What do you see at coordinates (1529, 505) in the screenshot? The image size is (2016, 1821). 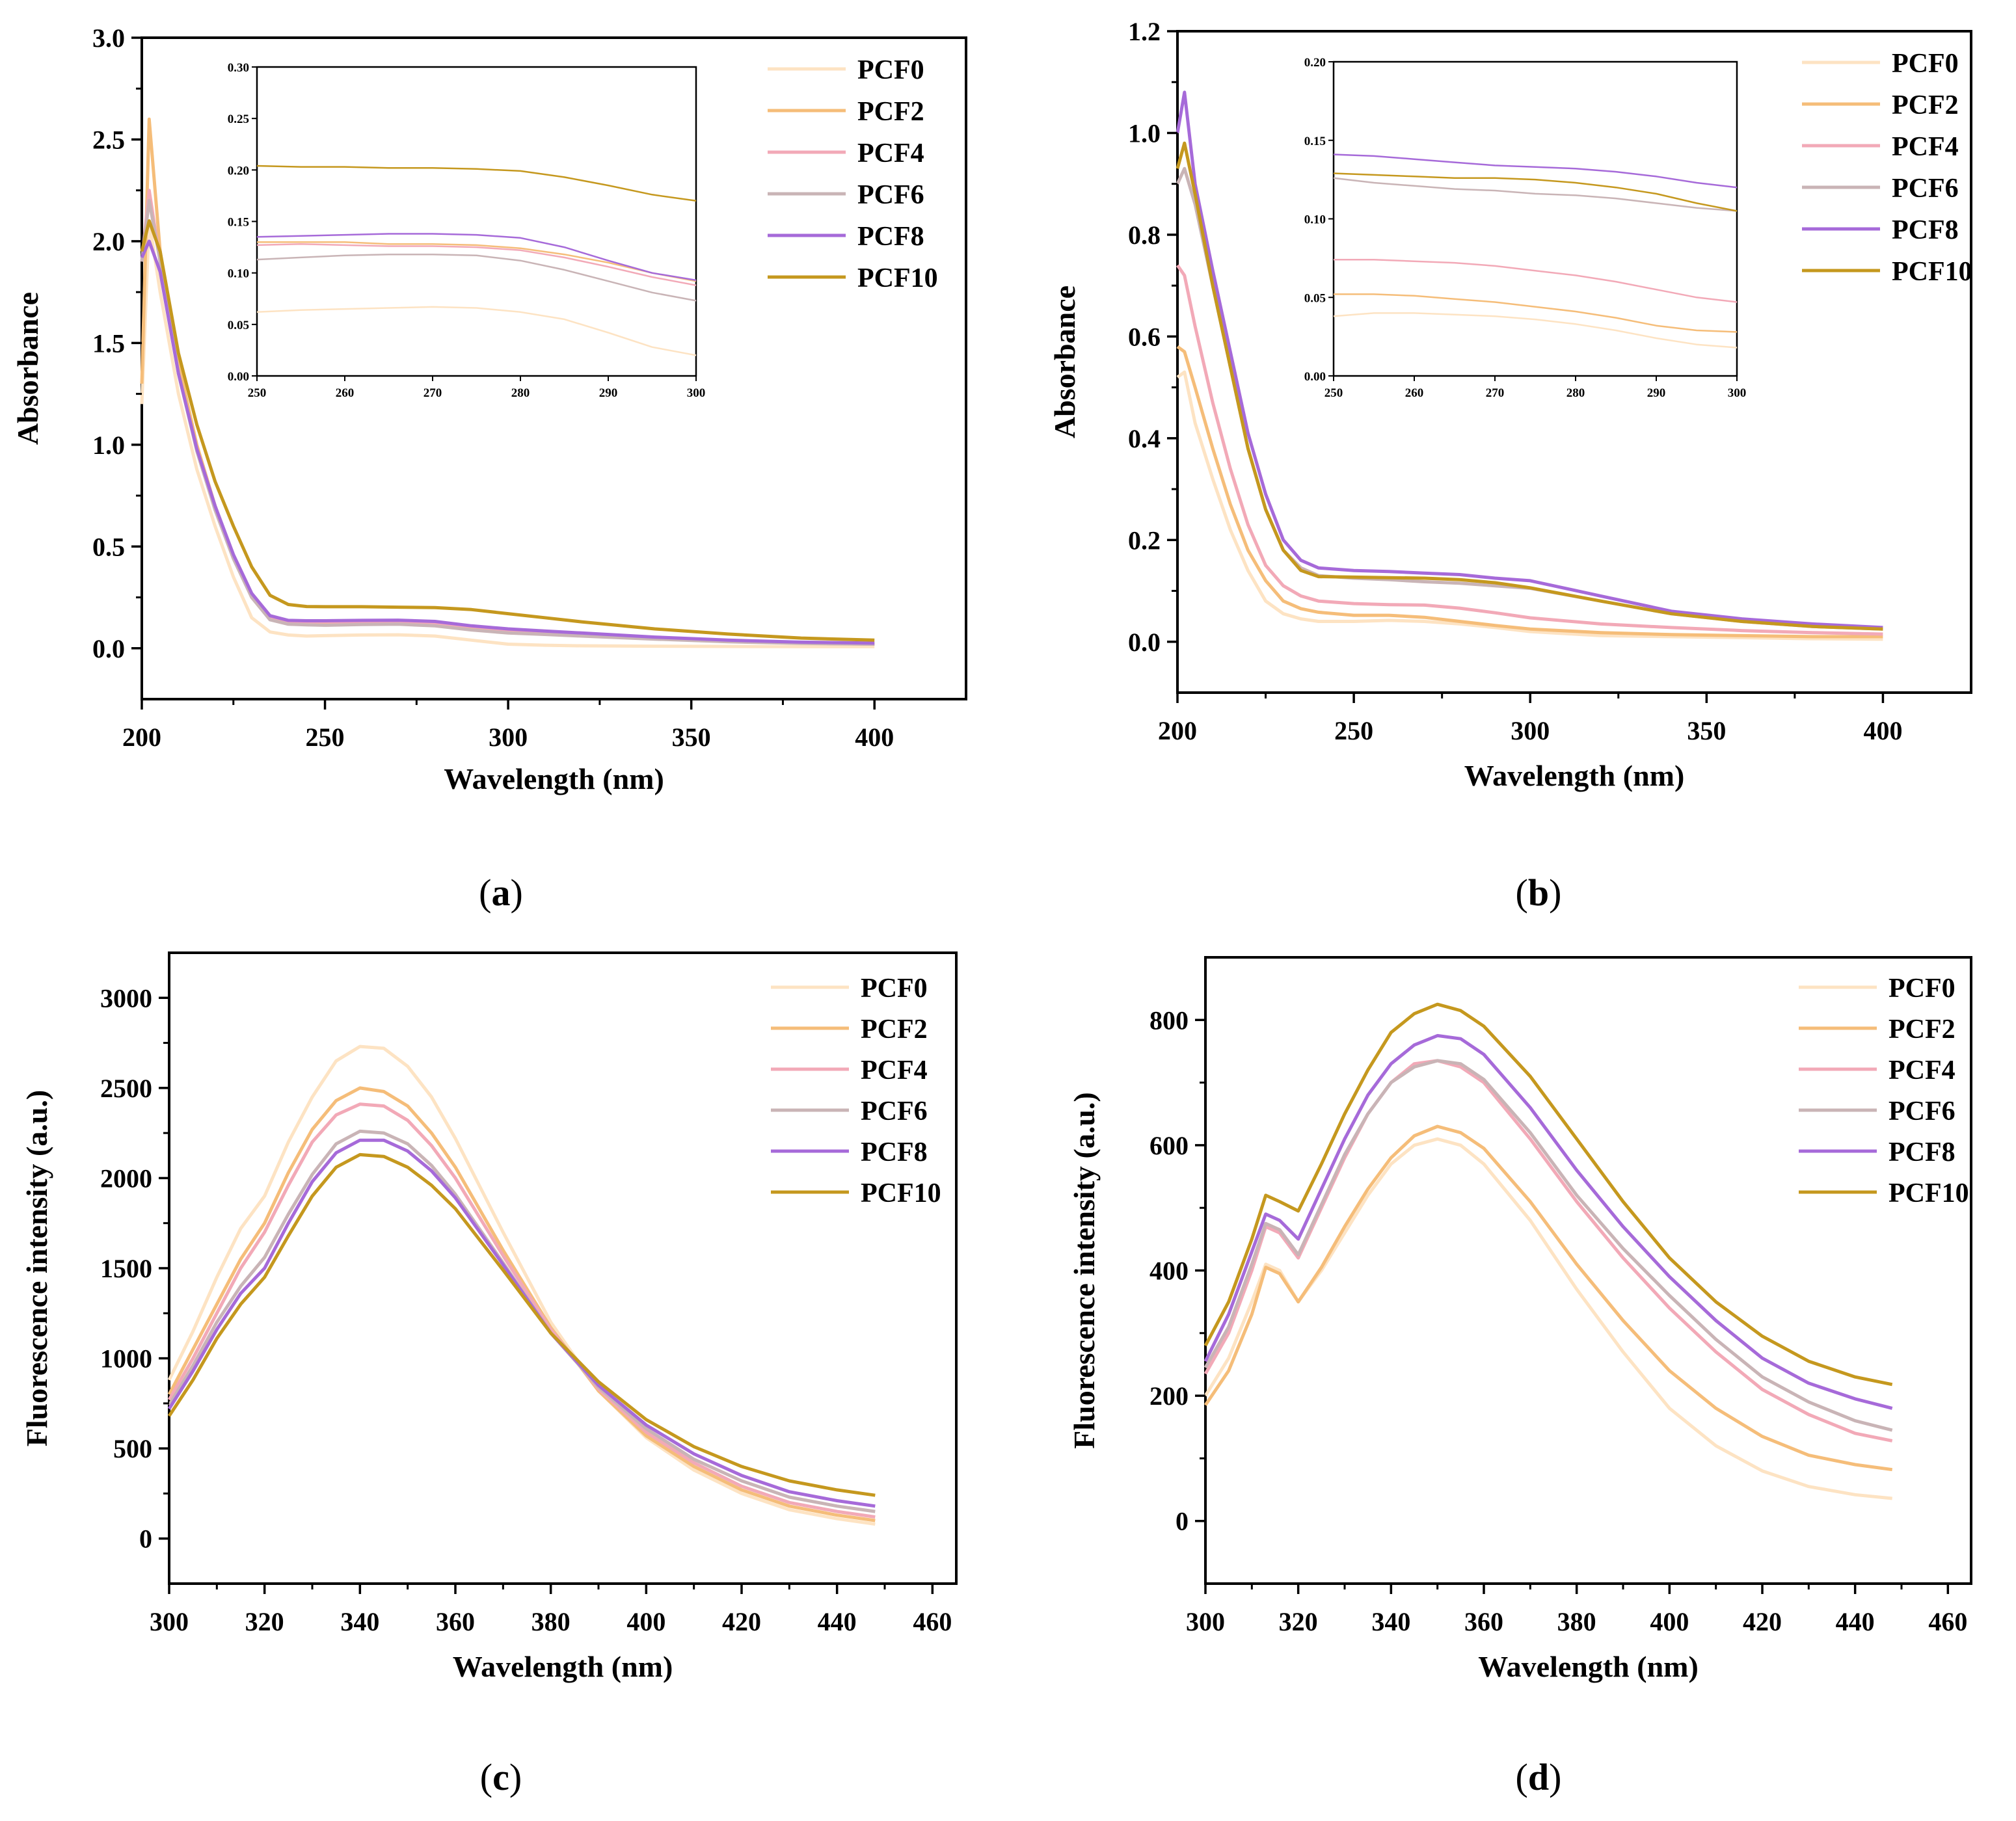 I see `panel-b-series-pcf0` at bounding box center [1529, 505].